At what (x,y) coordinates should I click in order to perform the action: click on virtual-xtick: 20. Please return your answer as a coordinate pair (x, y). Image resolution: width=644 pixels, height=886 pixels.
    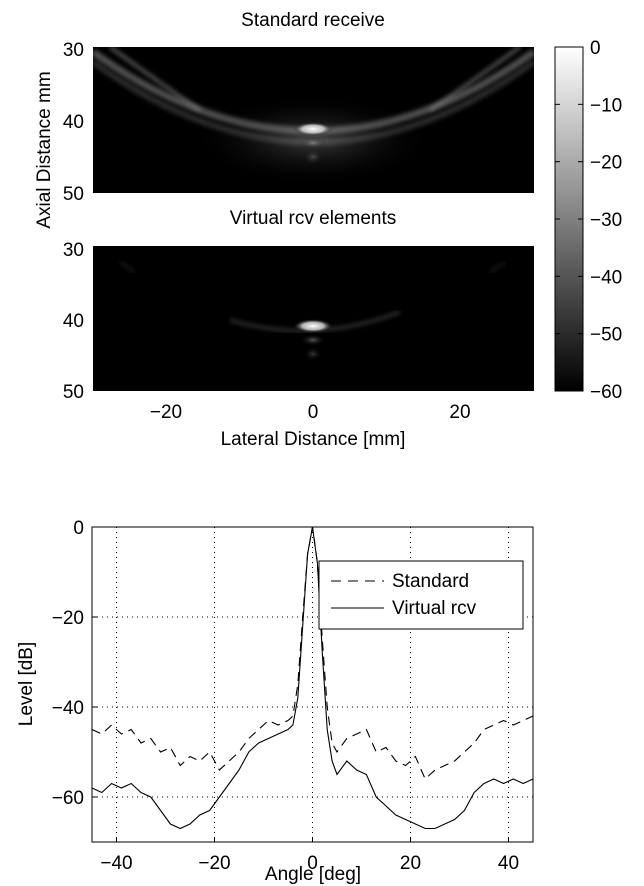
    Looking at the image, I should click on (459, 412).